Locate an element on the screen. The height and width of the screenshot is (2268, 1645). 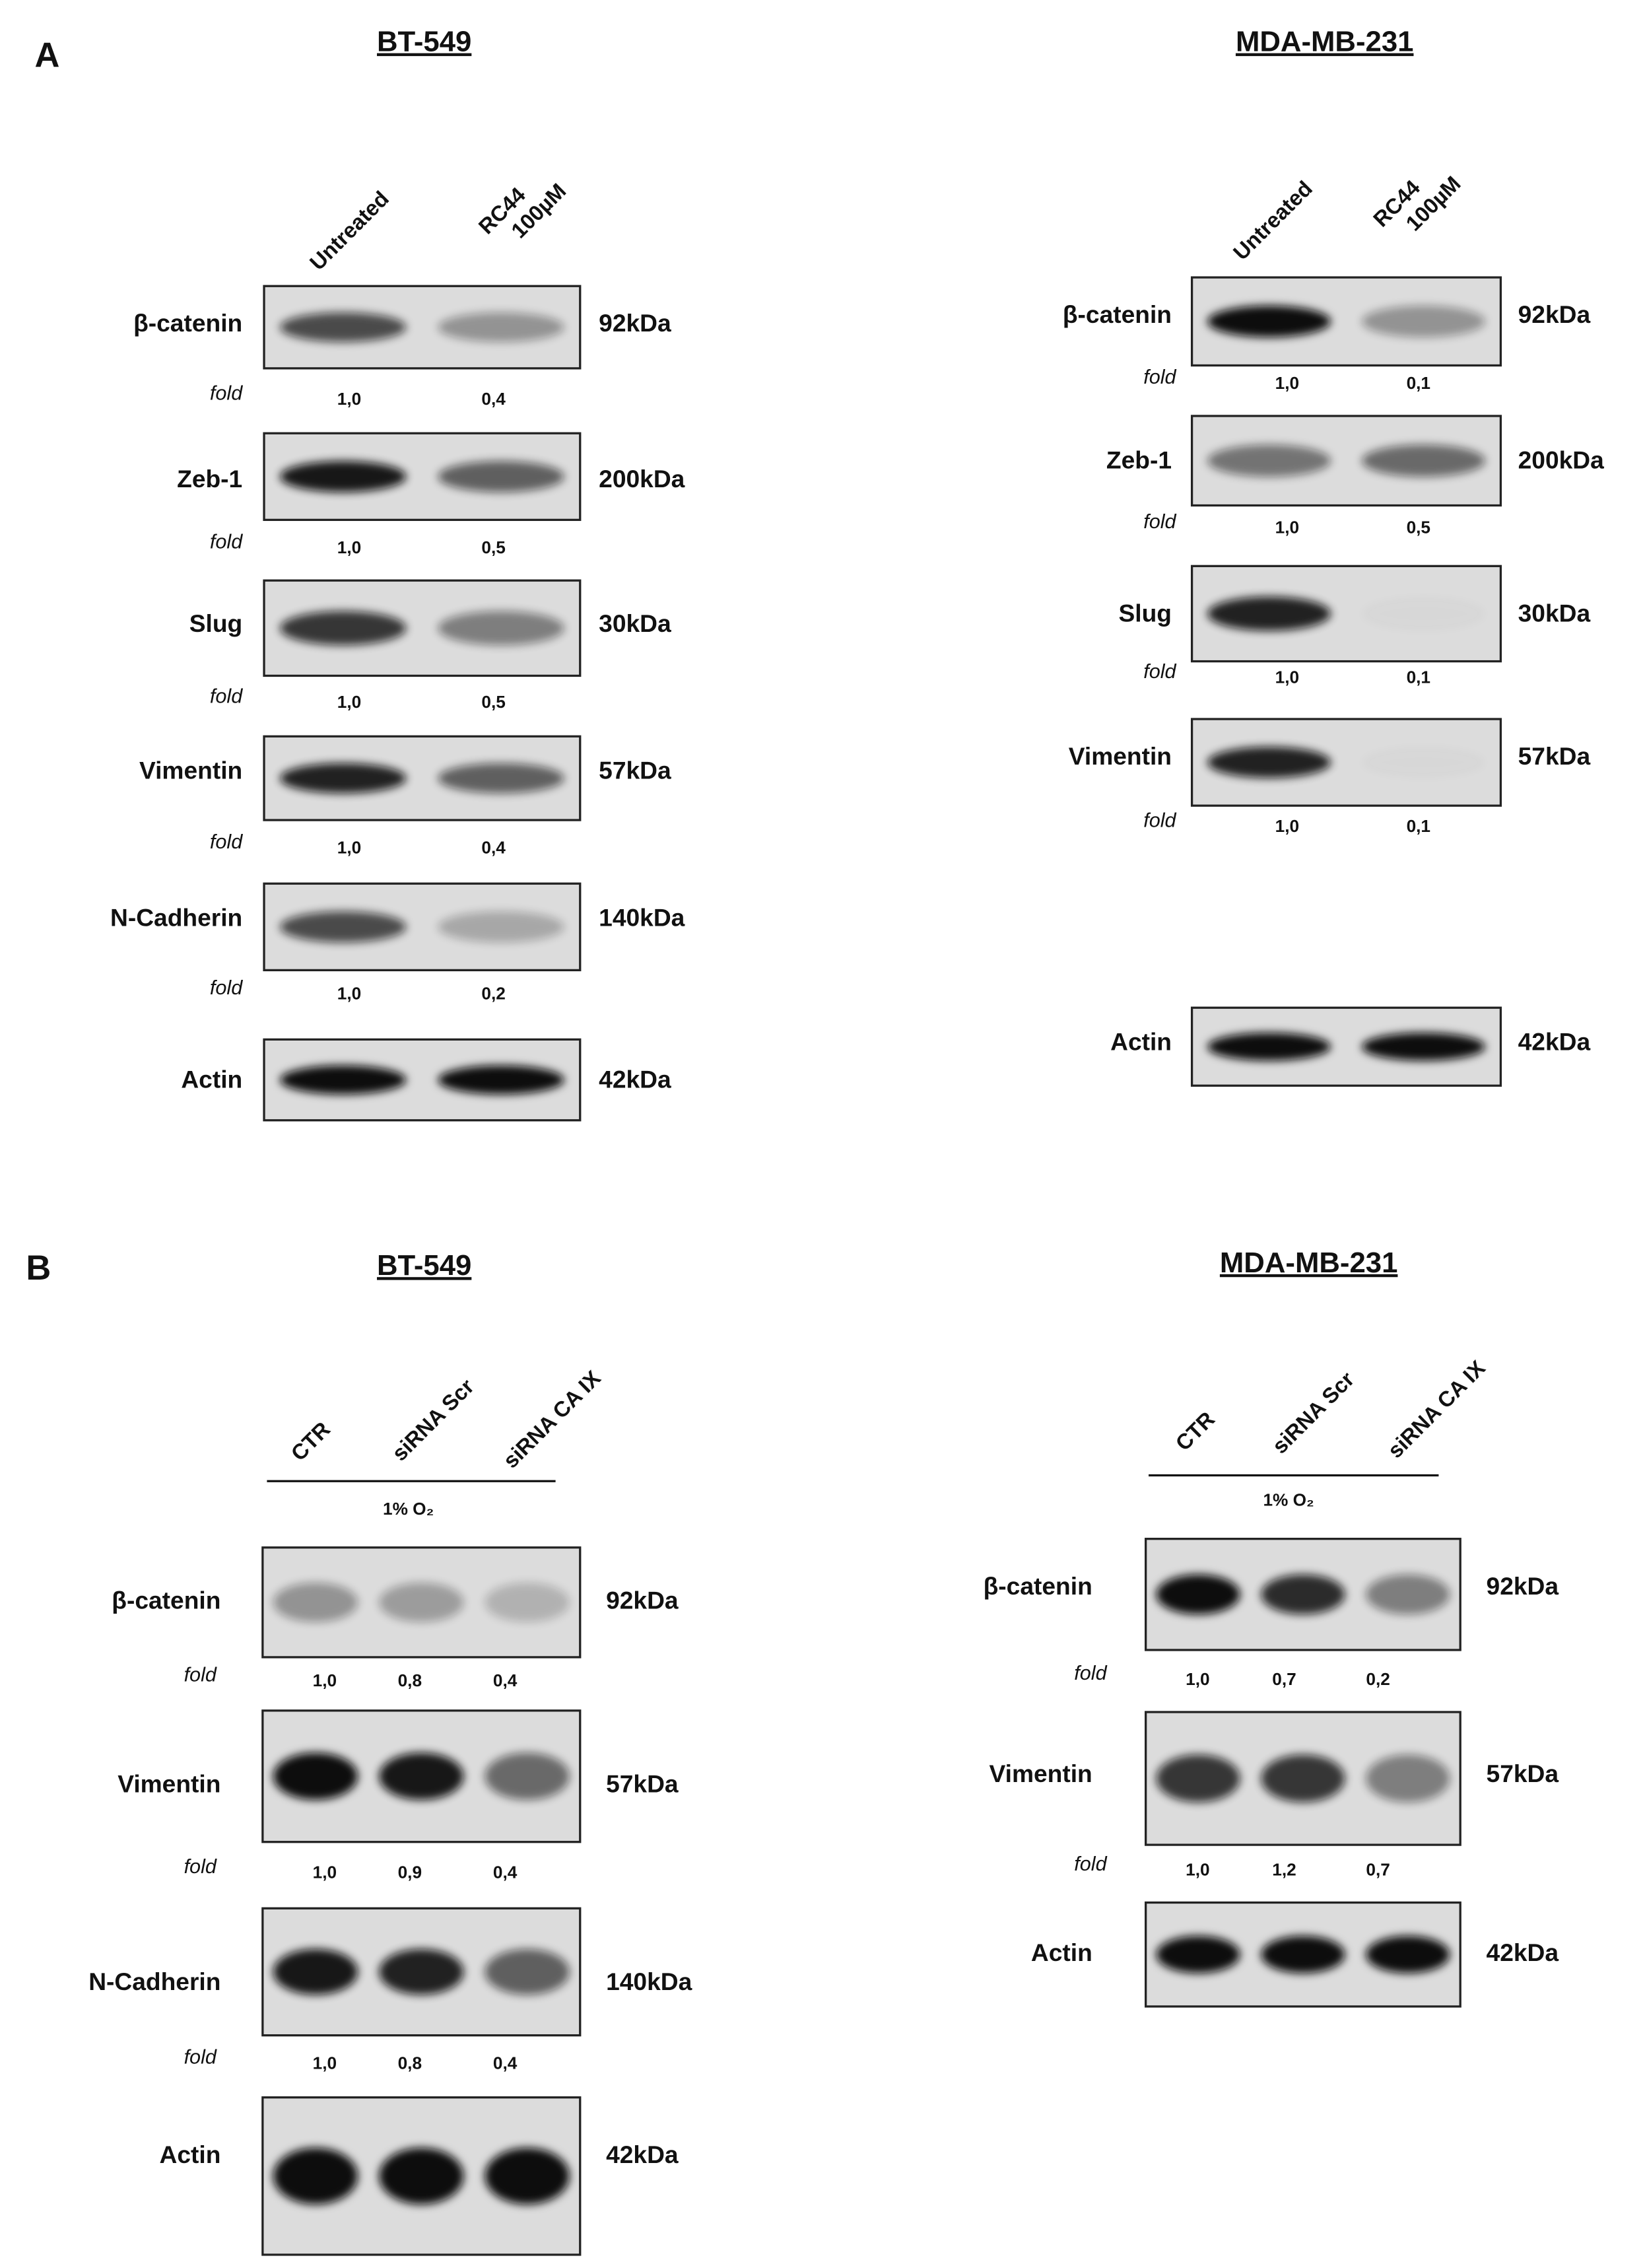
lane-label: siRNA Scr is located at coordinates (1313, 1413).